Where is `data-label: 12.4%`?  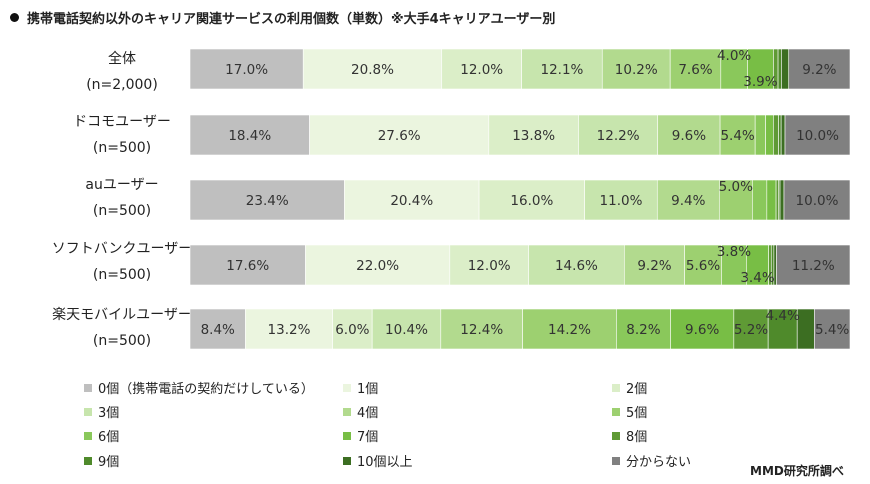
data-label: 12.4% is located at coordinates (481, 330).